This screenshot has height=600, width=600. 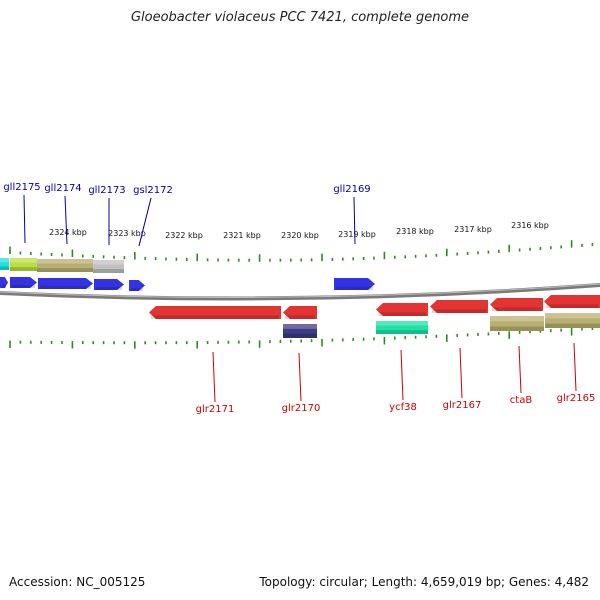 I want to click on scale-tick-label: 2323 kbp, so click(x=127, y=233).